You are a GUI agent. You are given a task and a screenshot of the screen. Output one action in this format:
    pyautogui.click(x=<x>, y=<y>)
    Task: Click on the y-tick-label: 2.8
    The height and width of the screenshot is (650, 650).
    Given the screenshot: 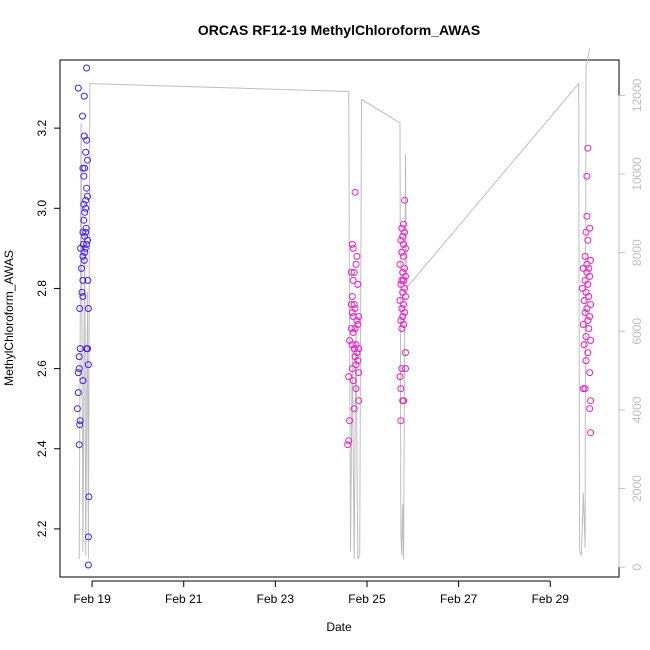 What is the action you would take?
    pyautogui.click(x=42, y=288)
    